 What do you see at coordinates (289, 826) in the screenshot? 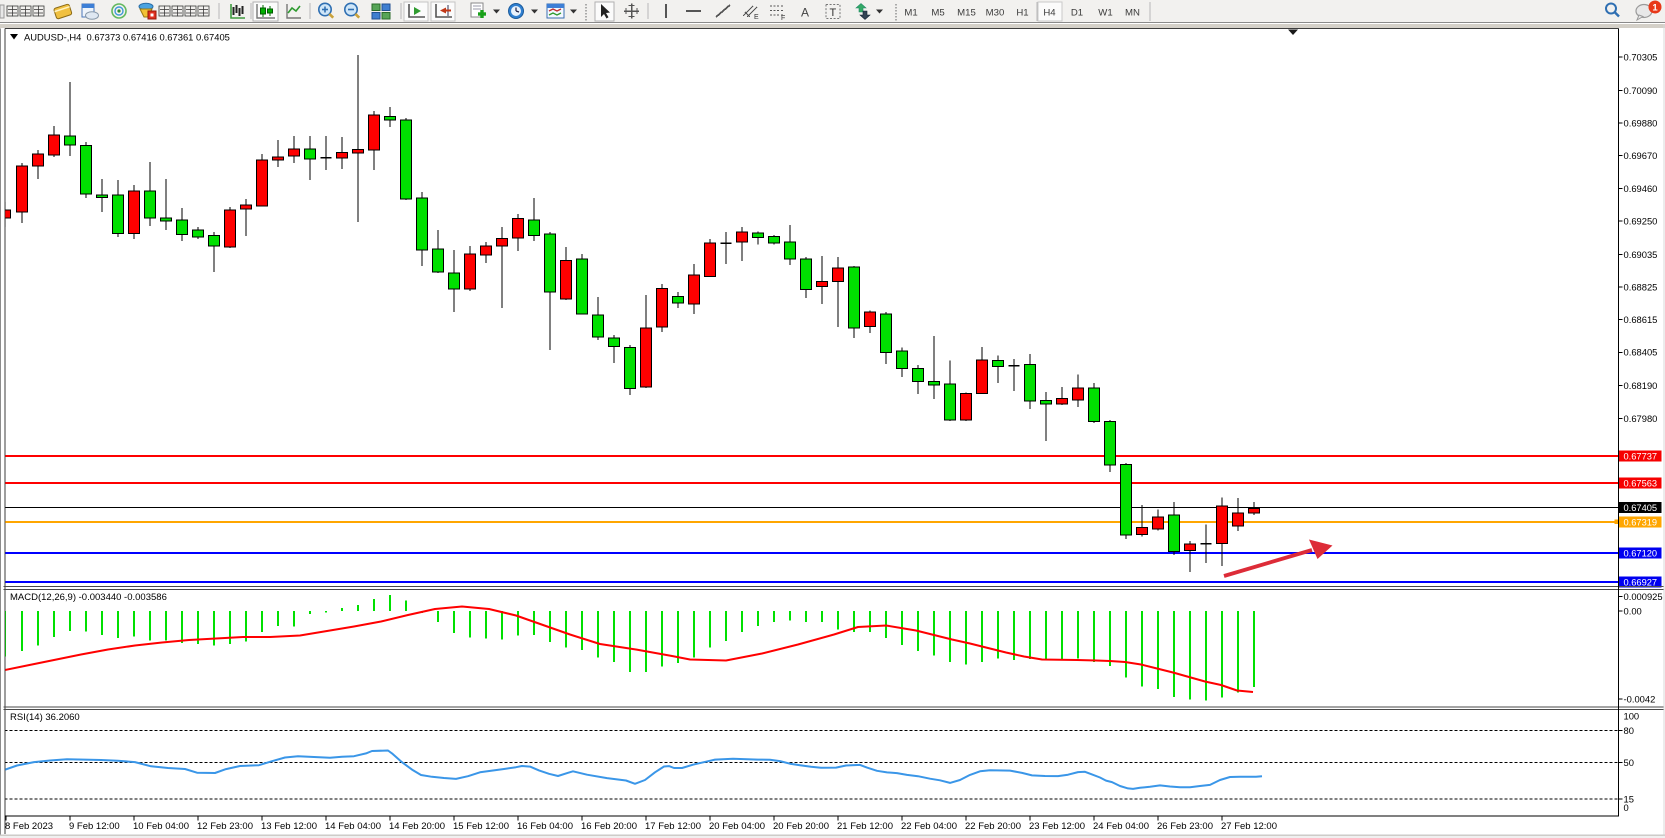
I see `svg-text: 13 Feb 12:00` at bounding box center [289, 826].